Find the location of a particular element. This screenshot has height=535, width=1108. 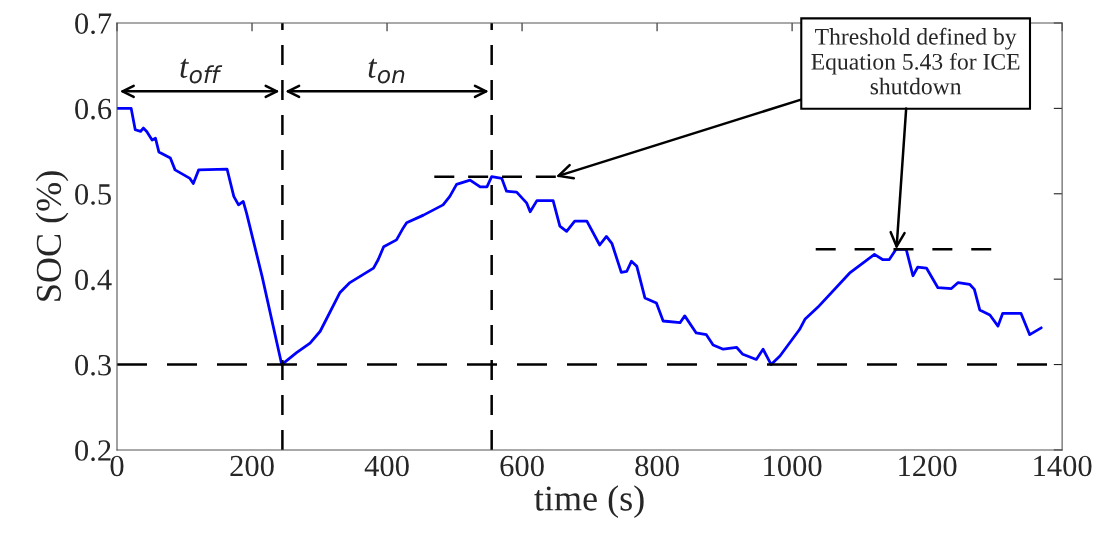

x-tick-label: 200 is located at coordinates (252, 466).